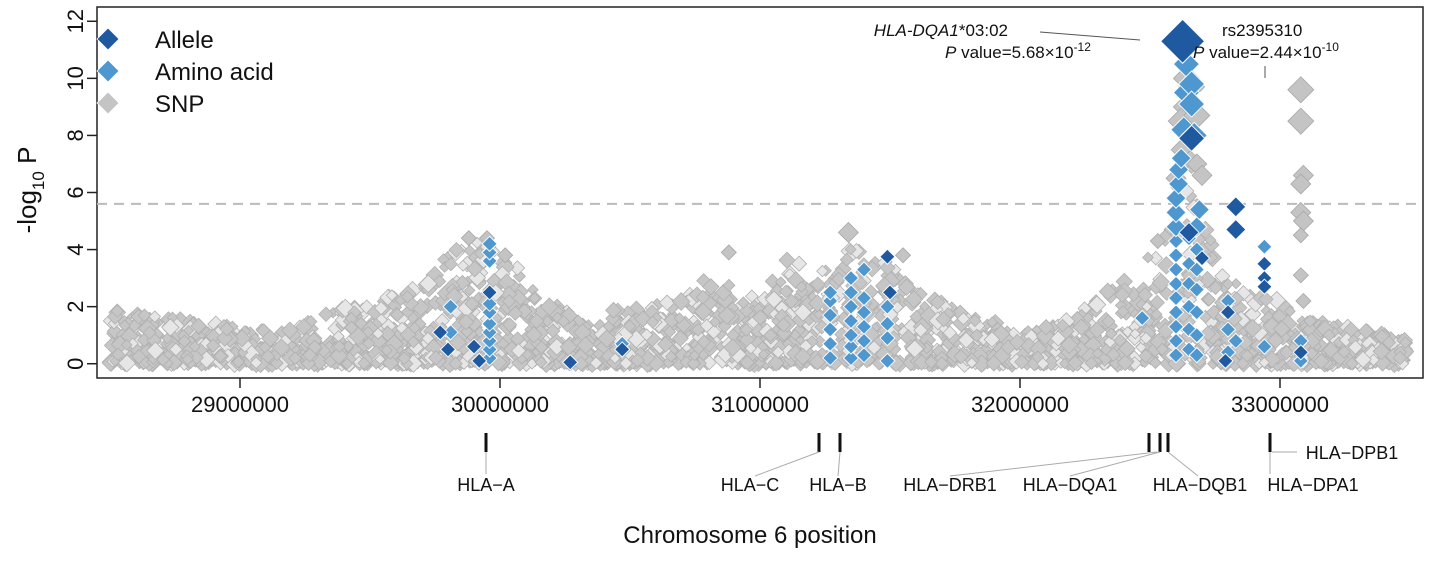  Describe the element at coordinates (486, 464) in the screenshot. I see `gene-hla-a: HLA−A` at that location.